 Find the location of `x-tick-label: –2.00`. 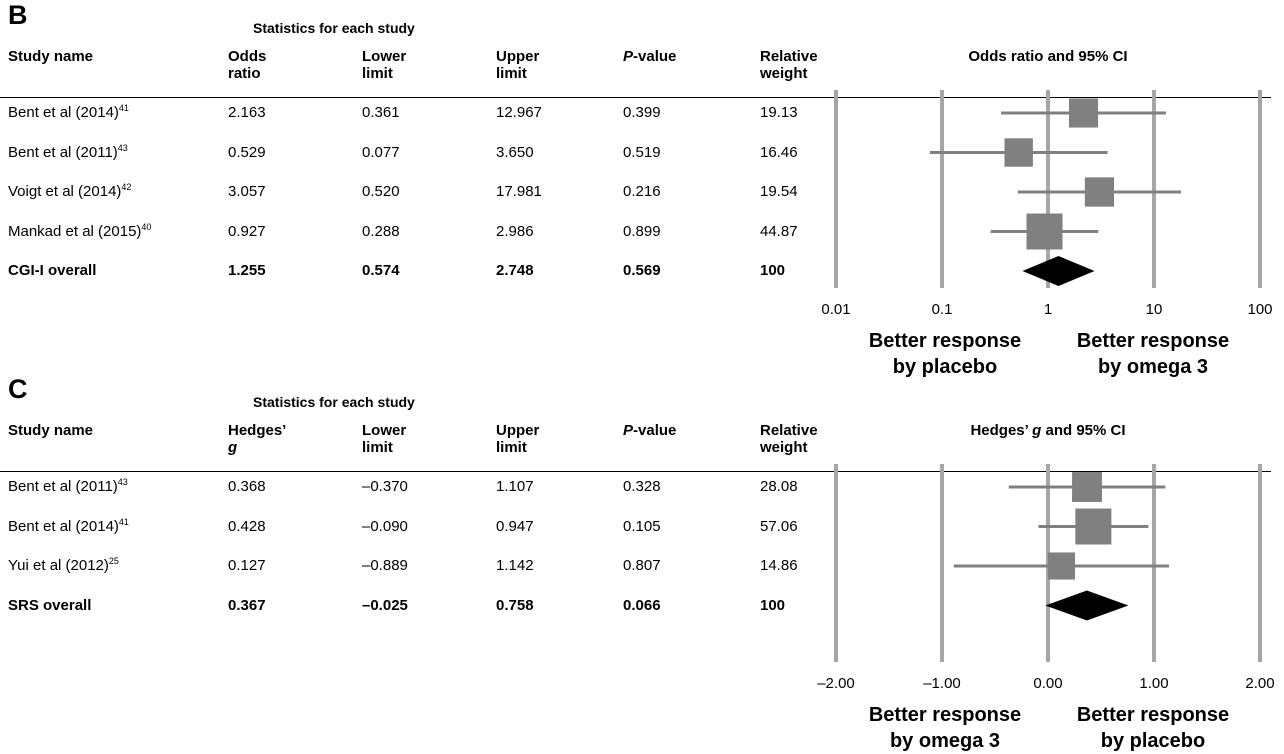

x-tick-label: –2.00 is located at coordinates (836, 683).